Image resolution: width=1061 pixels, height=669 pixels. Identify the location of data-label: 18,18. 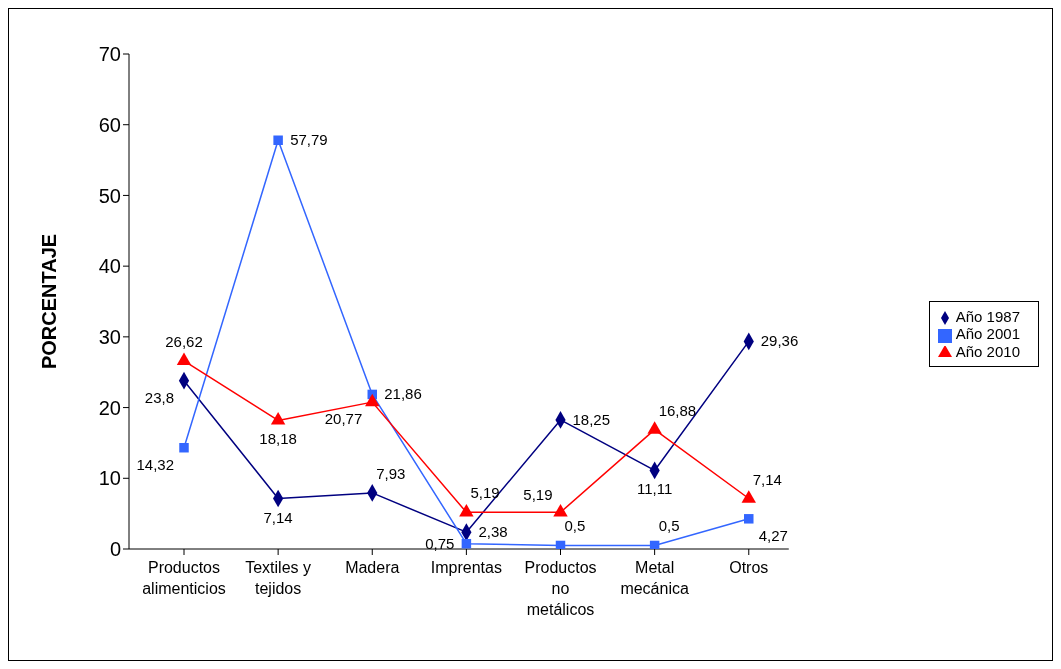
(278, 439).